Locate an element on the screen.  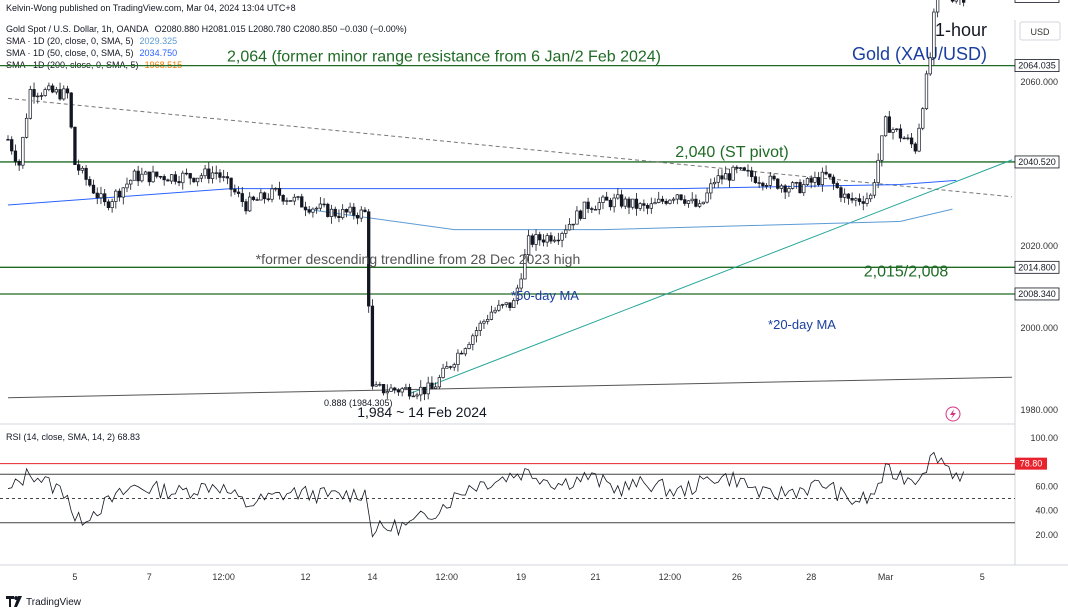
lower-support-line is located at coordinates (510, 387).